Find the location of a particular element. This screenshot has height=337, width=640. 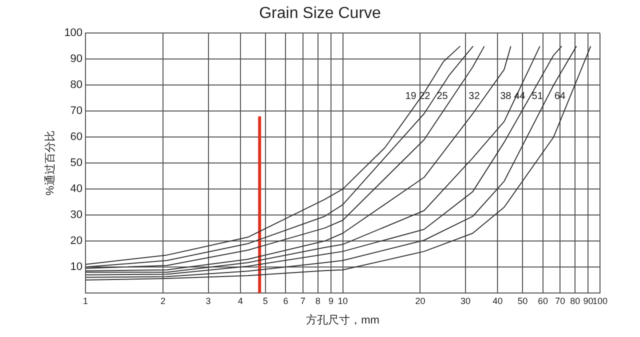

y-tick-label: 40 is located at coordinates (76, 189).